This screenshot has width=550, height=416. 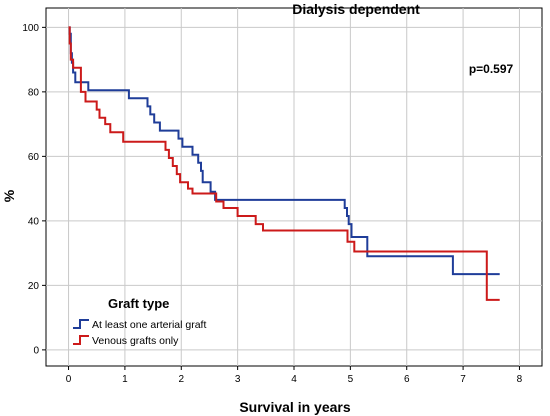 I want to click on x-tick-label: 6, so click(x=407, y=379).